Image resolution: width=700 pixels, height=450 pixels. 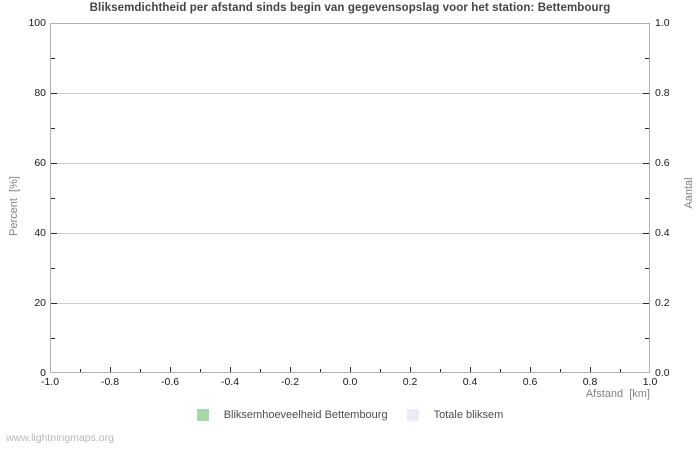 I want to click on y-tick-label-left: 40, so click(x=40, y=233).